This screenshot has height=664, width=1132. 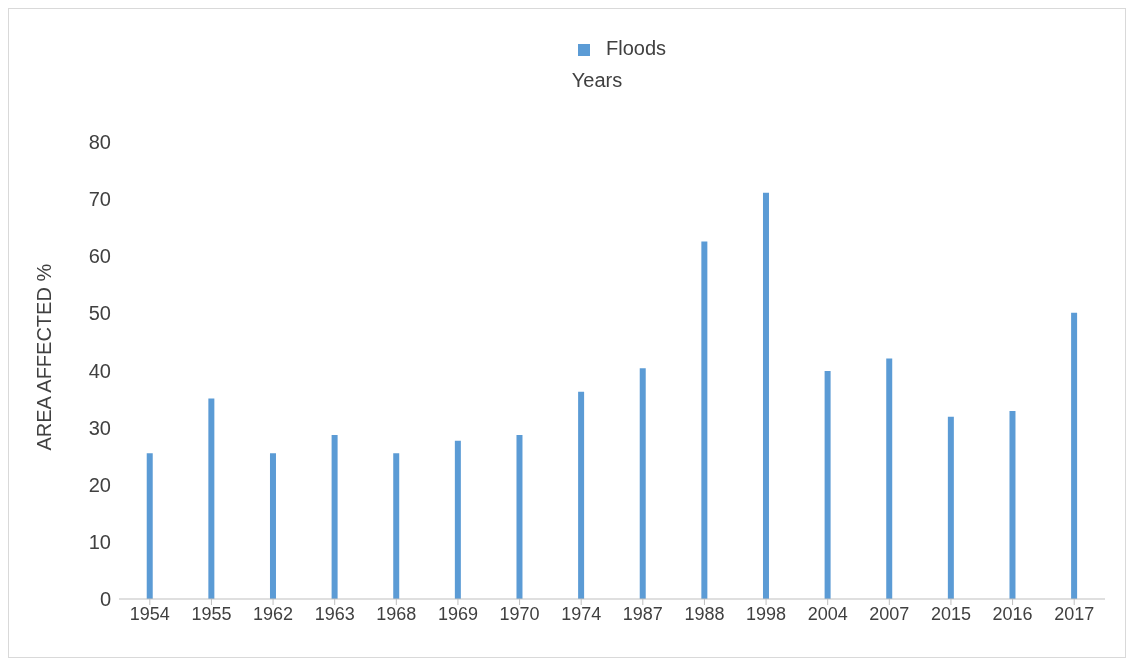 I want to click on x-tick-label: 1962, so click(x=273, y=613).